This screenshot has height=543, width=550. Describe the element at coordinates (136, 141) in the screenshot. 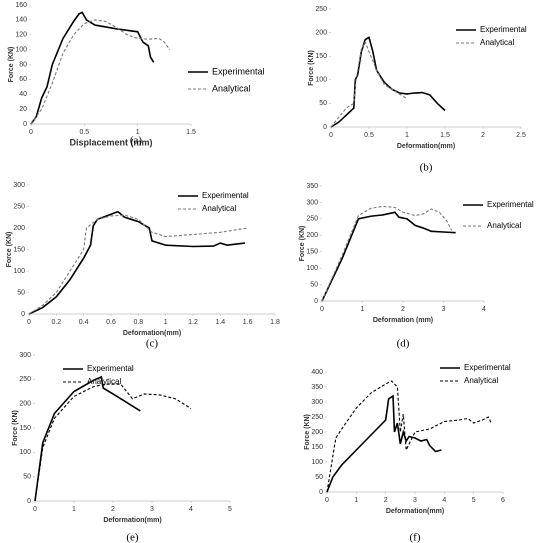

I see `panel-caption: (a)` at that location.